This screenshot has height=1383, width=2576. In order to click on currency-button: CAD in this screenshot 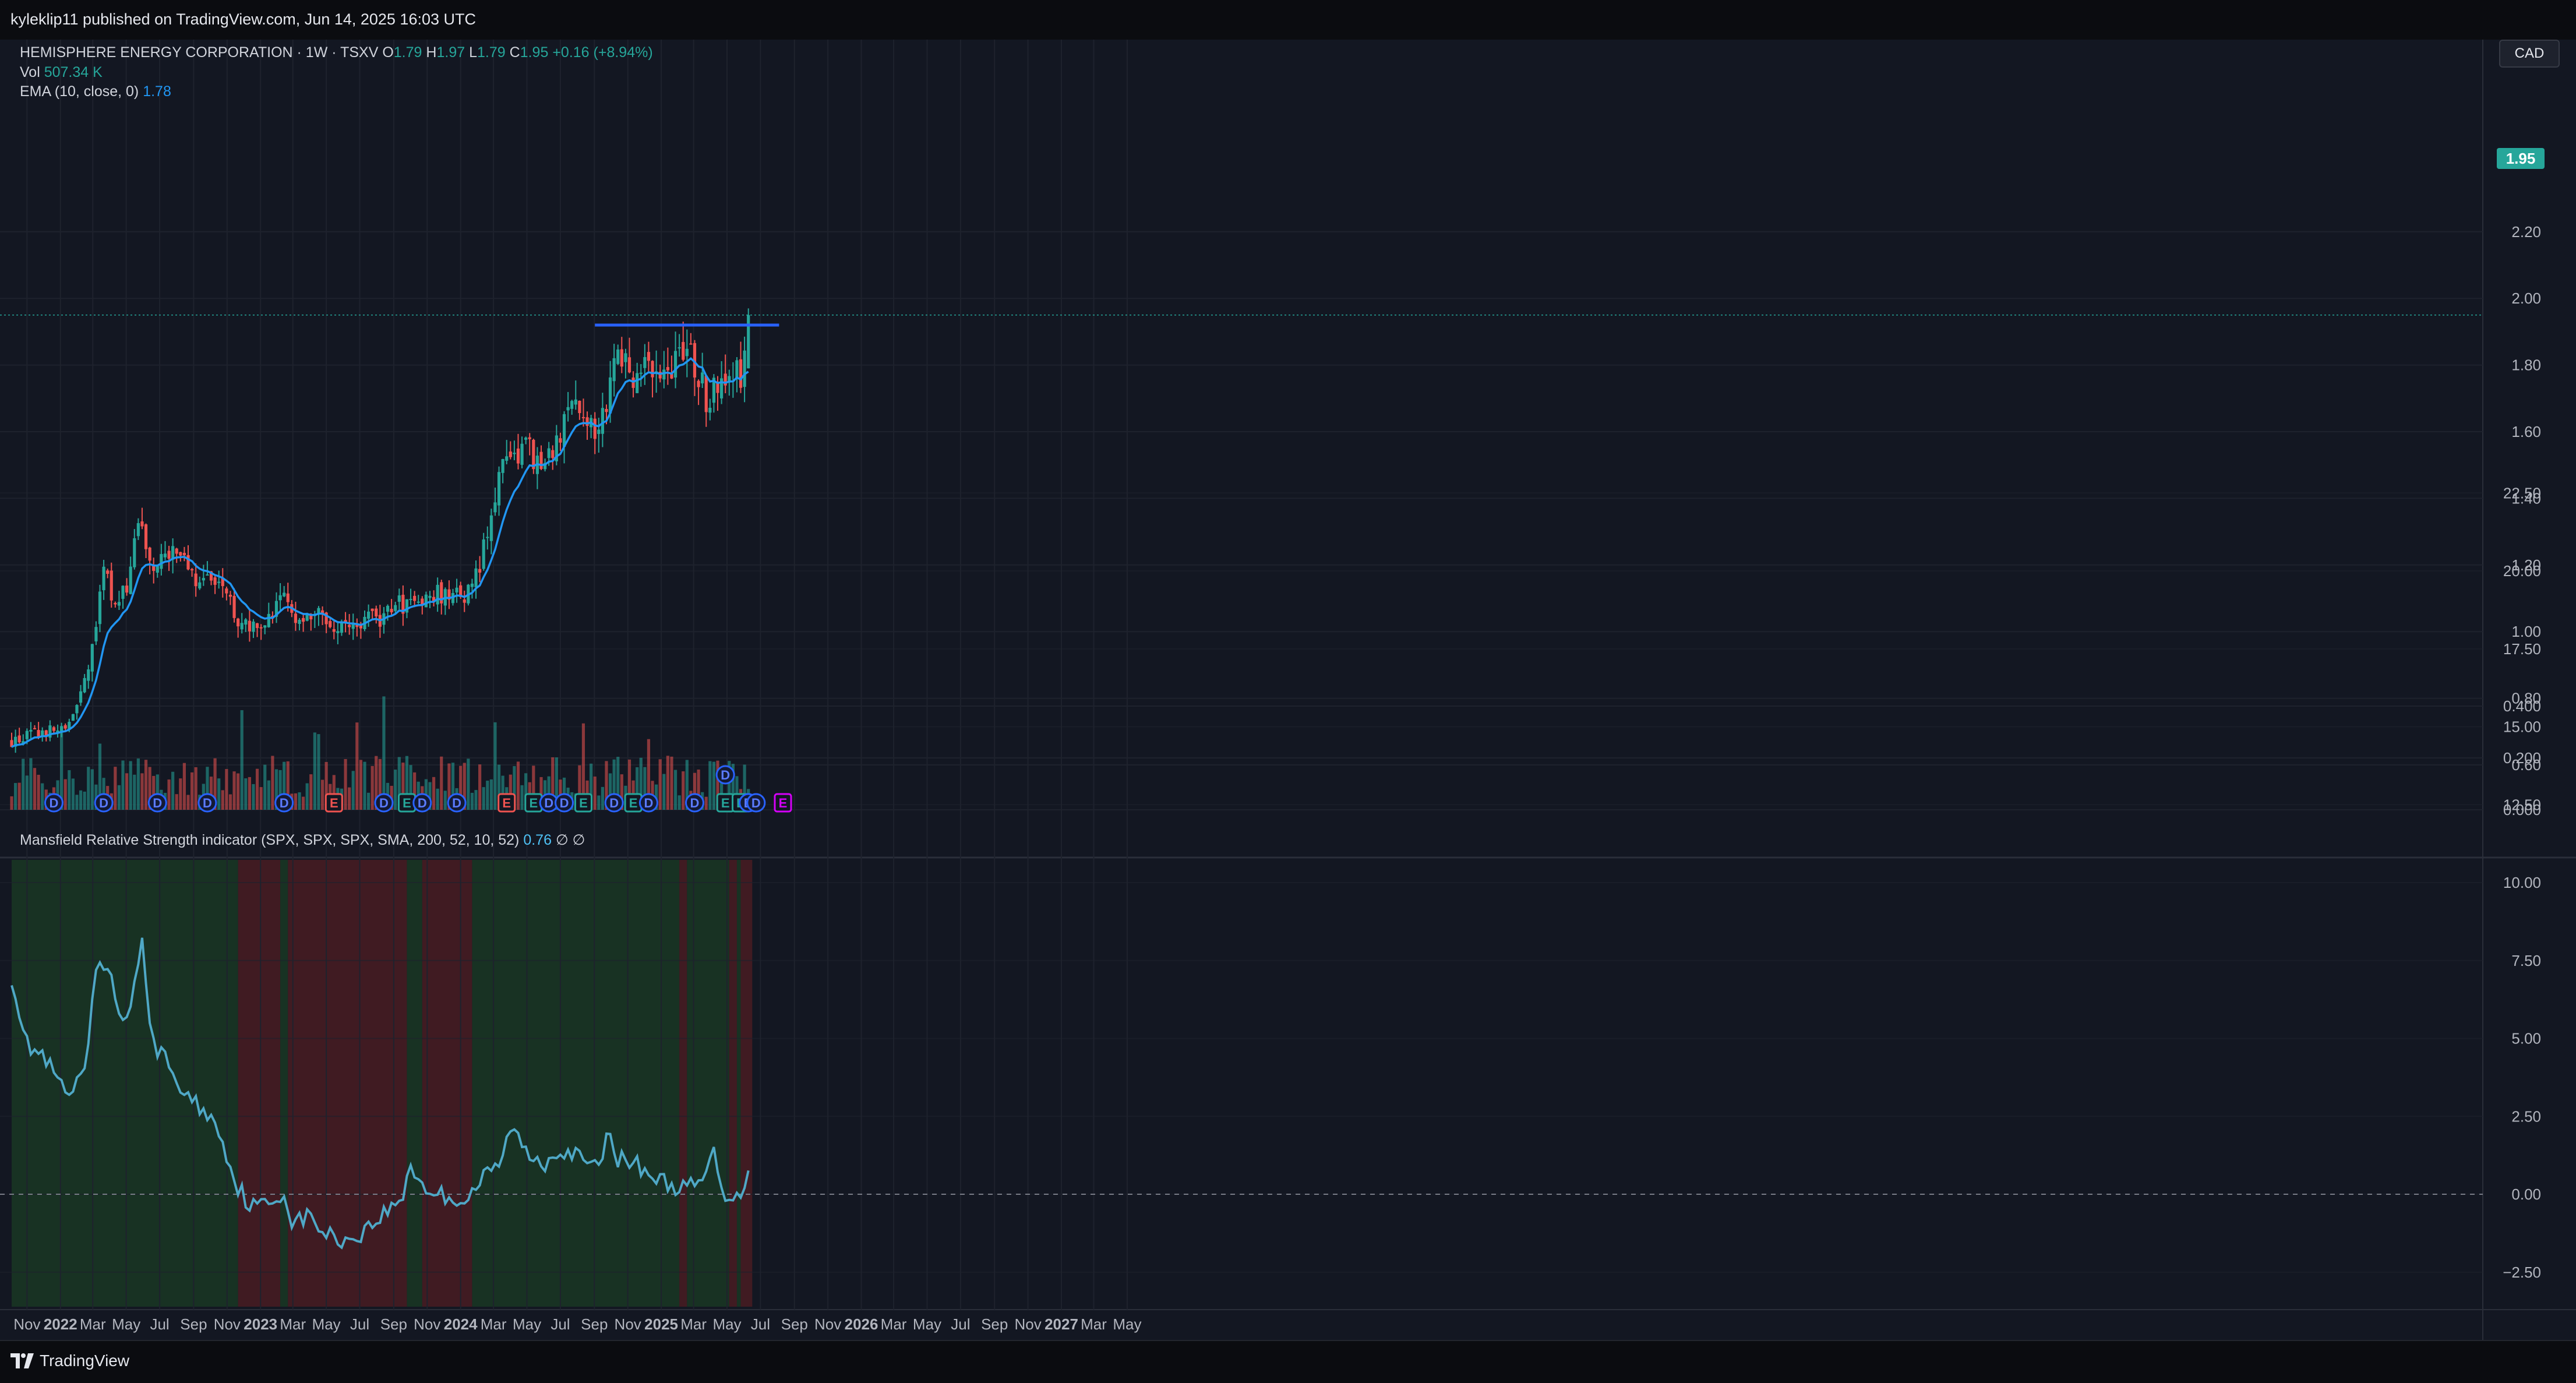, I will do `click(2529, 54)`.